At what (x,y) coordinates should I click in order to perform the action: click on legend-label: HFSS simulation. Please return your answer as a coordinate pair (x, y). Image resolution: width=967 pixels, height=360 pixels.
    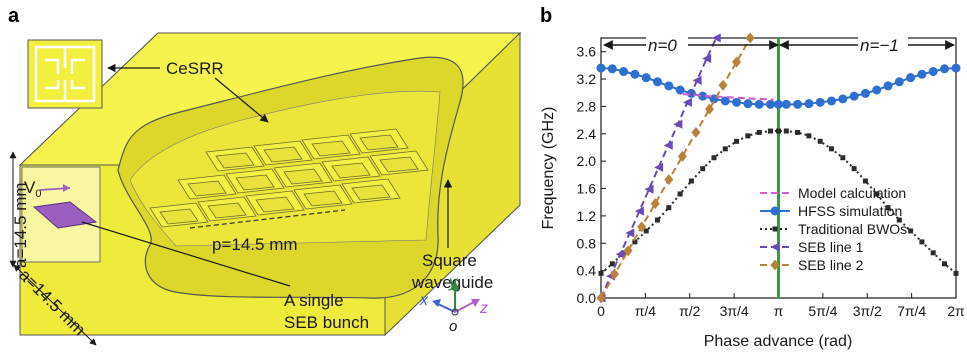
    Looking at the image, I should click on (850, 211).